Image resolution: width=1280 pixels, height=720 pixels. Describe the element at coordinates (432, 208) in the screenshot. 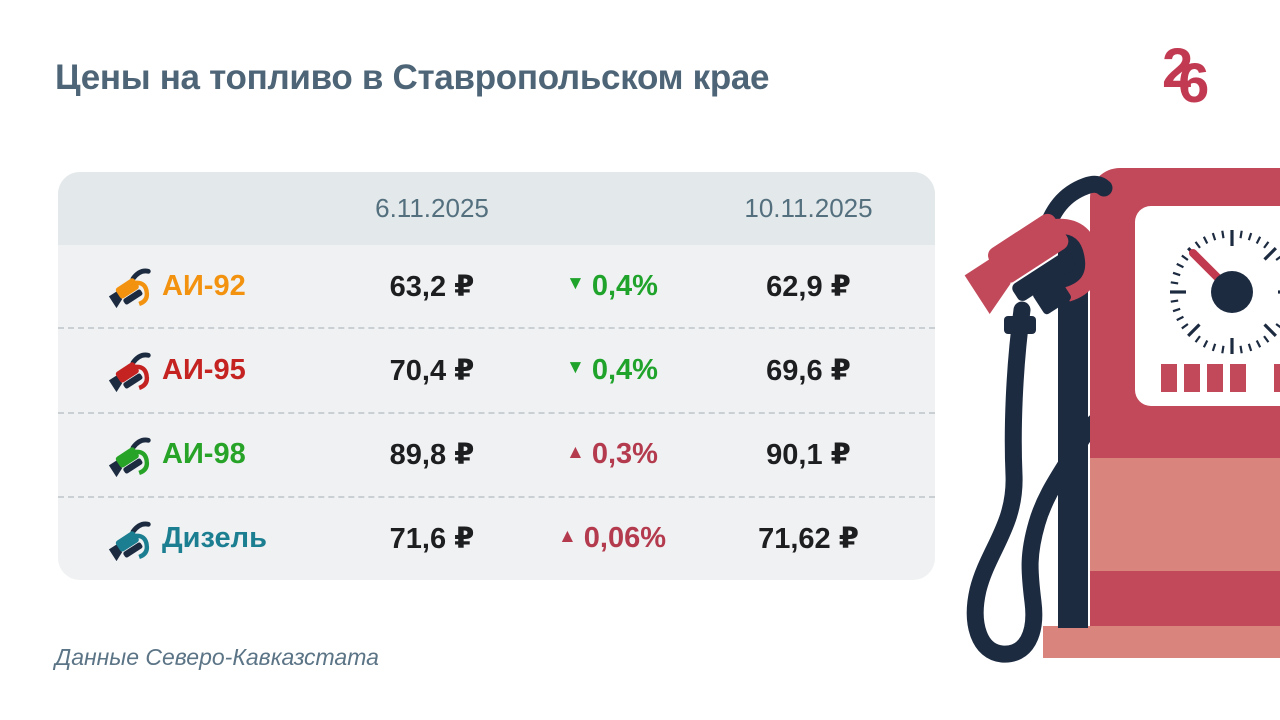

I see `date-column-before: 6.11.2025` at that location.